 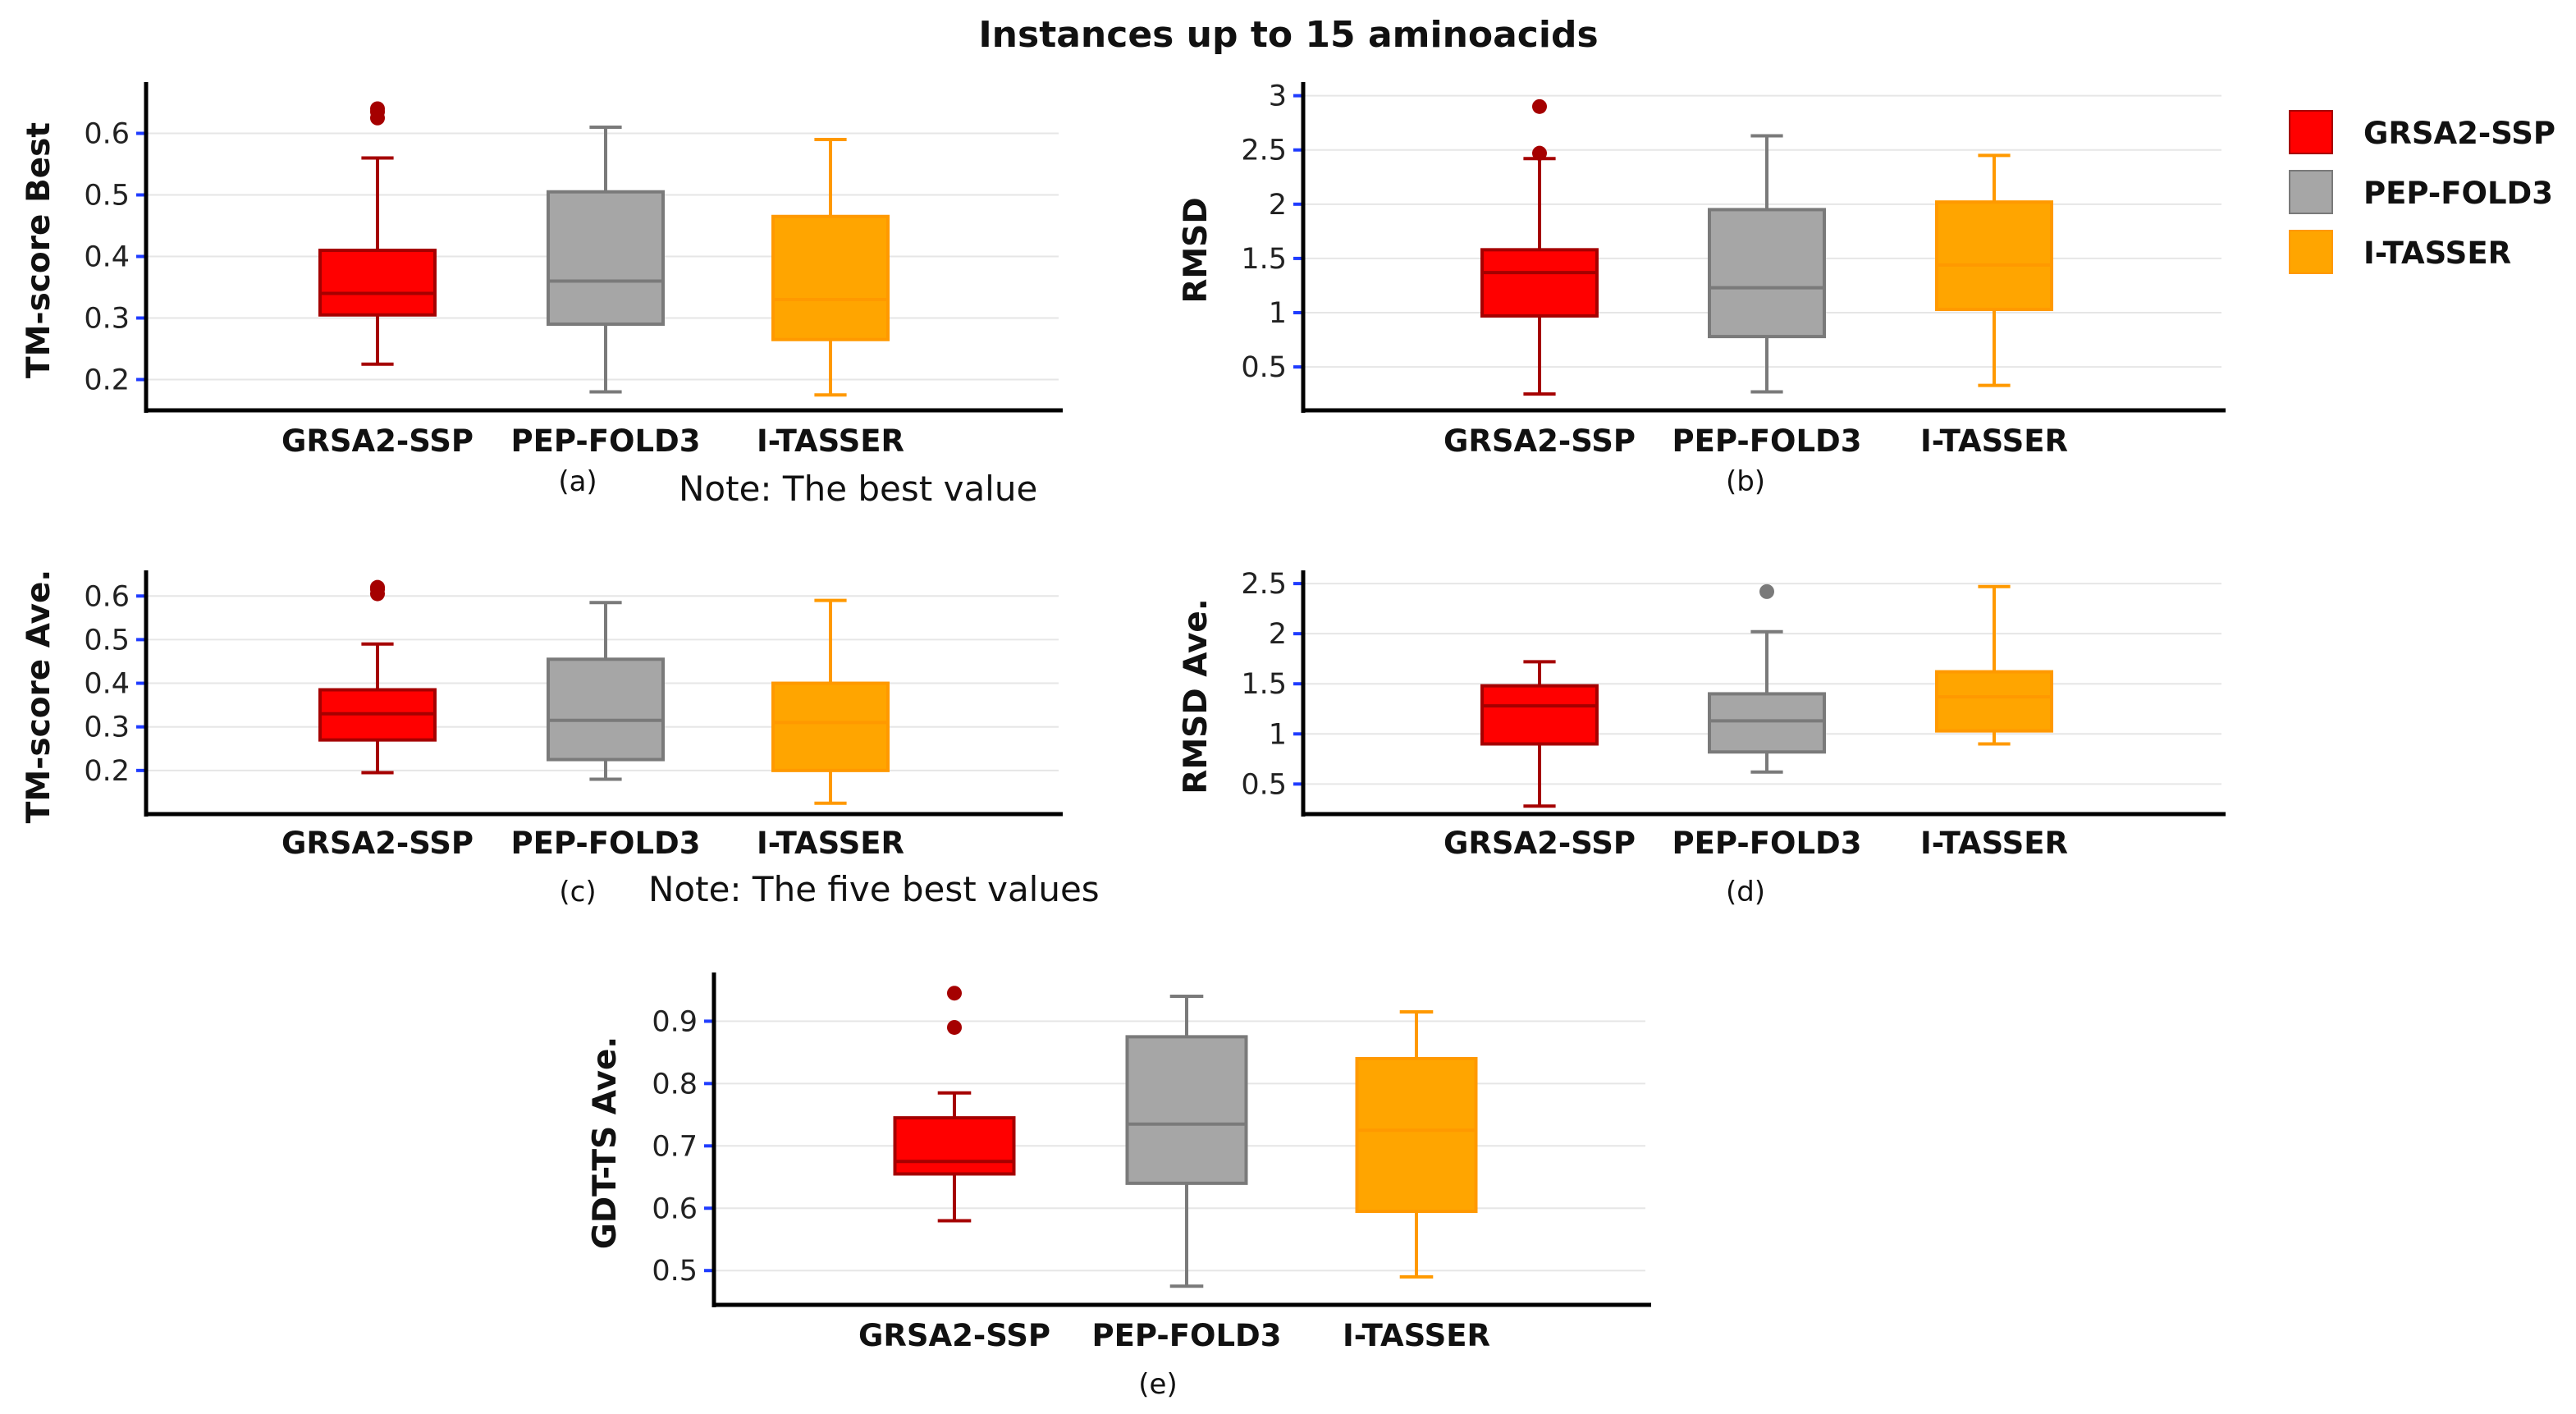 I want to click on y-axis-title: RMSD, so click(x=1196, y=250).